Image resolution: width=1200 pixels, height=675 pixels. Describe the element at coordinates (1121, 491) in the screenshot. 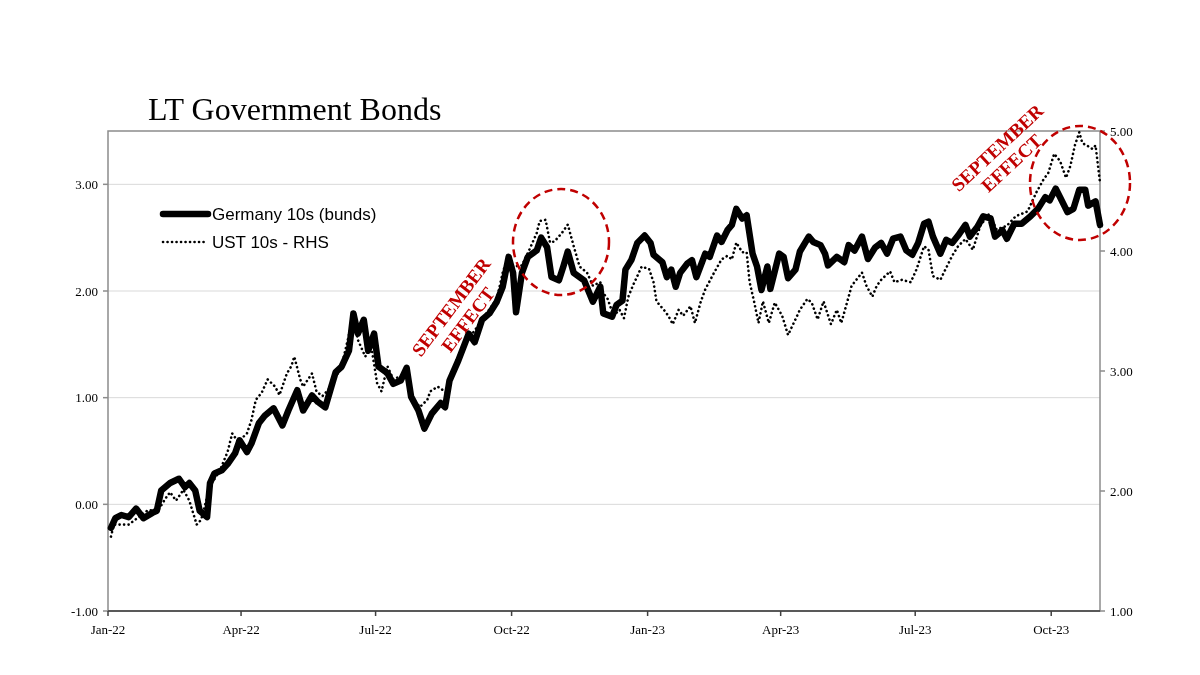

I see `y2-tick-label: 2.00` at that location.